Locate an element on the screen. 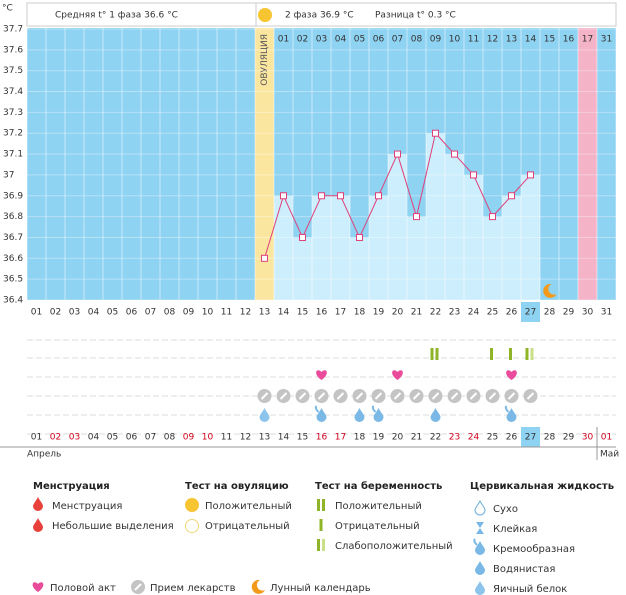 This screenshot has height=595, width=626. legend-item: Сухо is located at coordinates (505, 509).